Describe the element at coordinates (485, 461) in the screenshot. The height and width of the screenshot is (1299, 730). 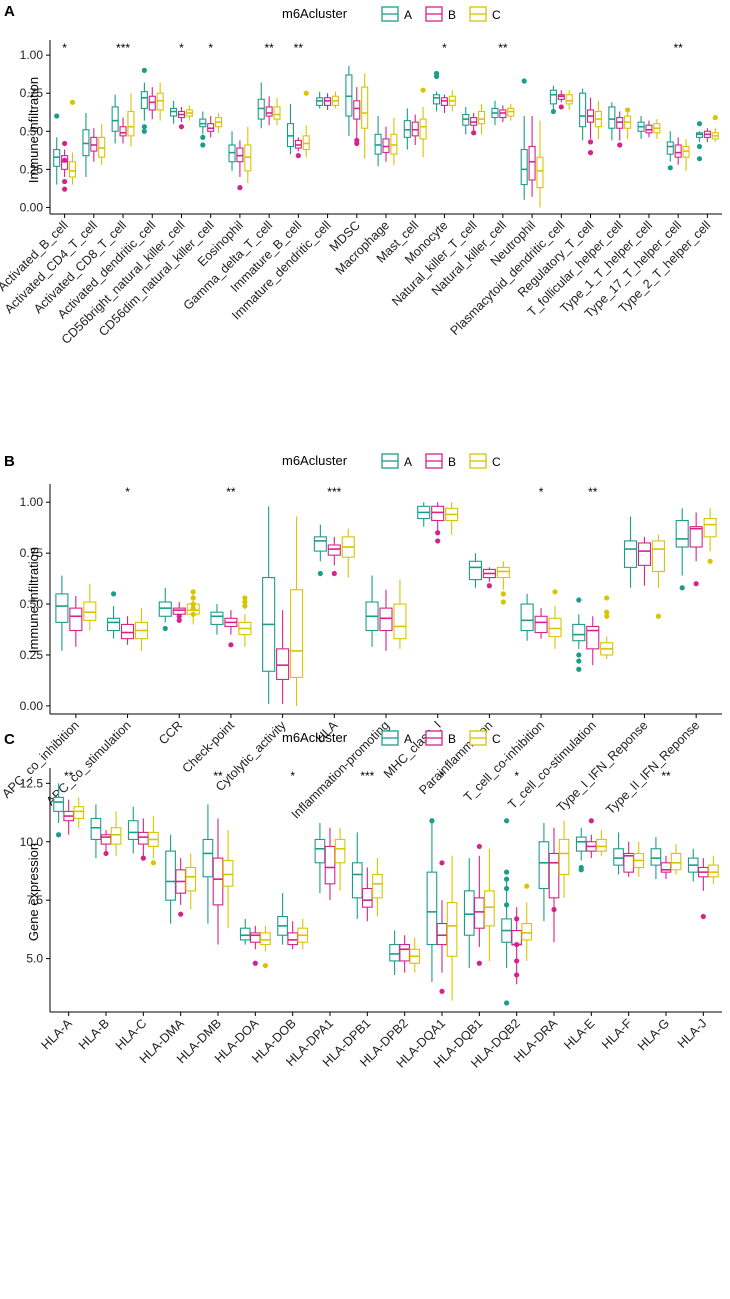
I see `legend-item-c: C` at that location.